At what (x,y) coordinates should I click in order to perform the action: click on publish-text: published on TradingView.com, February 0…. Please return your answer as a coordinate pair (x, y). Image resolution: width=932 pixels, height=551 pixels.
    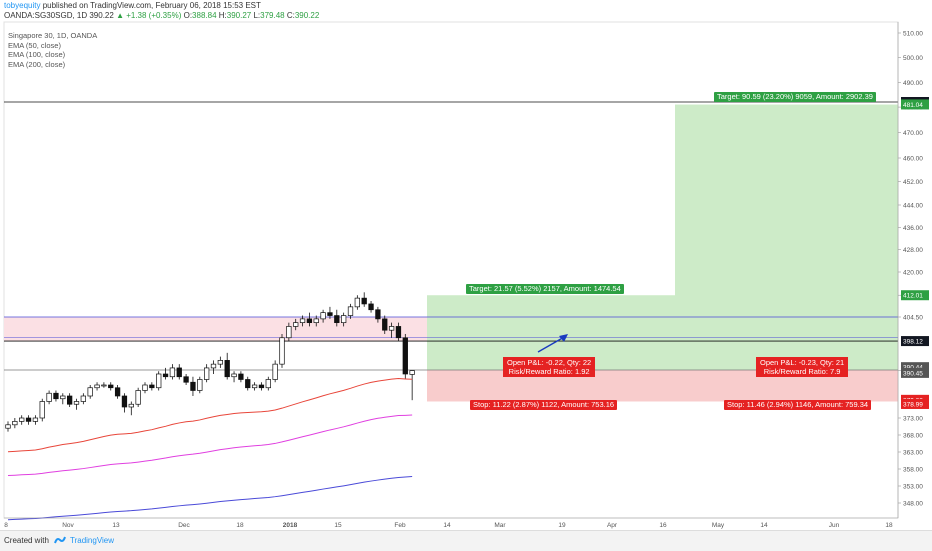
    Looking at the image, I should click on (150, 5).